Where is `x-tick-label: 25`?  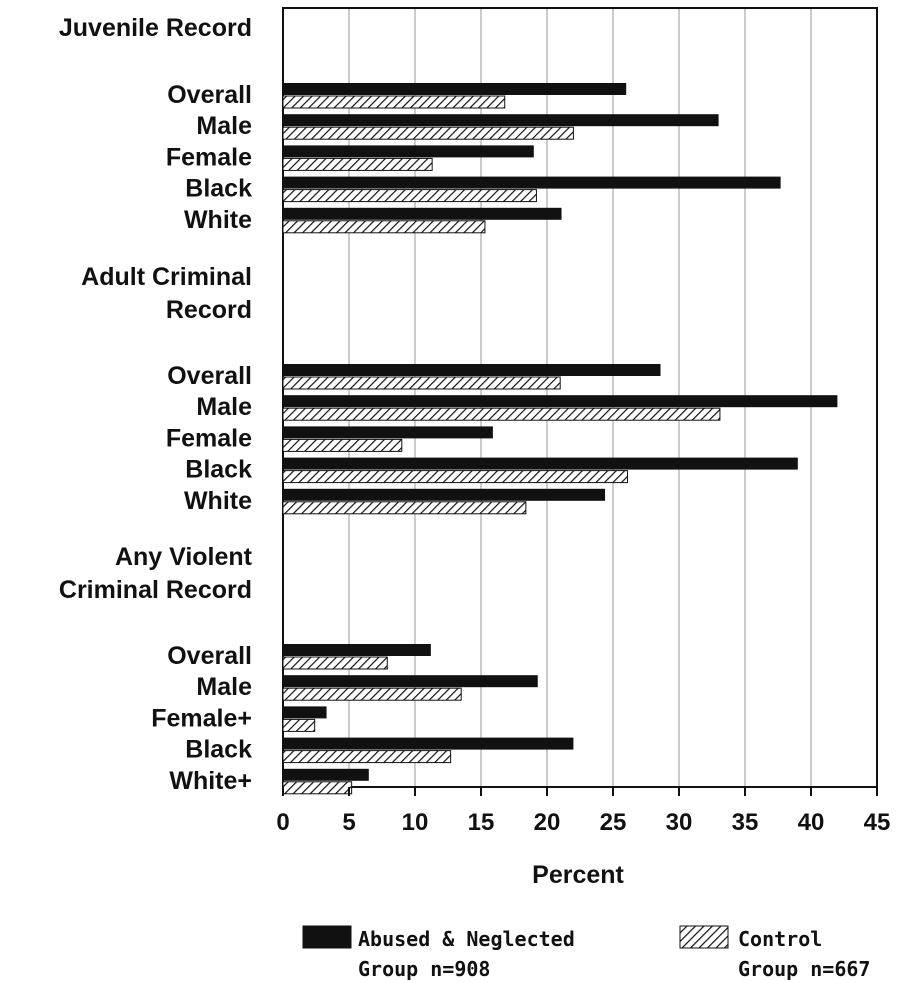 x-tick-label: 25 is located at coordinates (613, 822).